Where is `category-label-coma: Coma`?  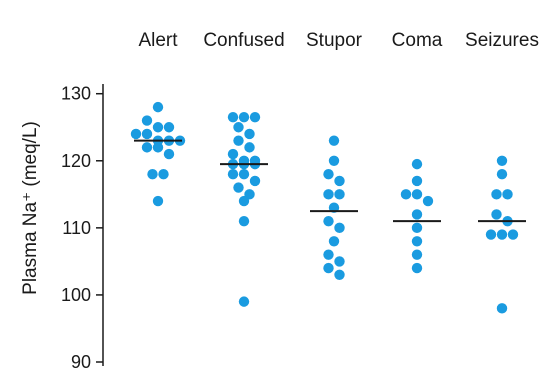 category-label-coma: Coma is located at coordinates (417, 40).